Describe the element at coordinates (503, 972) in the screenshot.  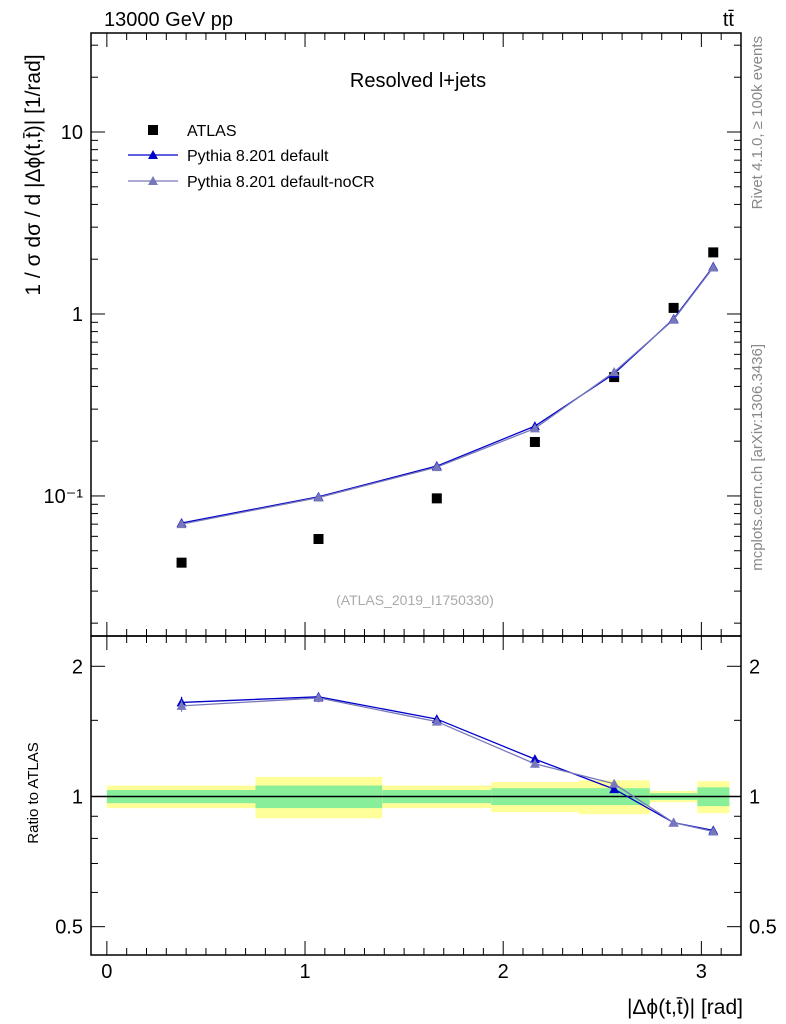
I see `x-tick-label-2: 2` at that location.